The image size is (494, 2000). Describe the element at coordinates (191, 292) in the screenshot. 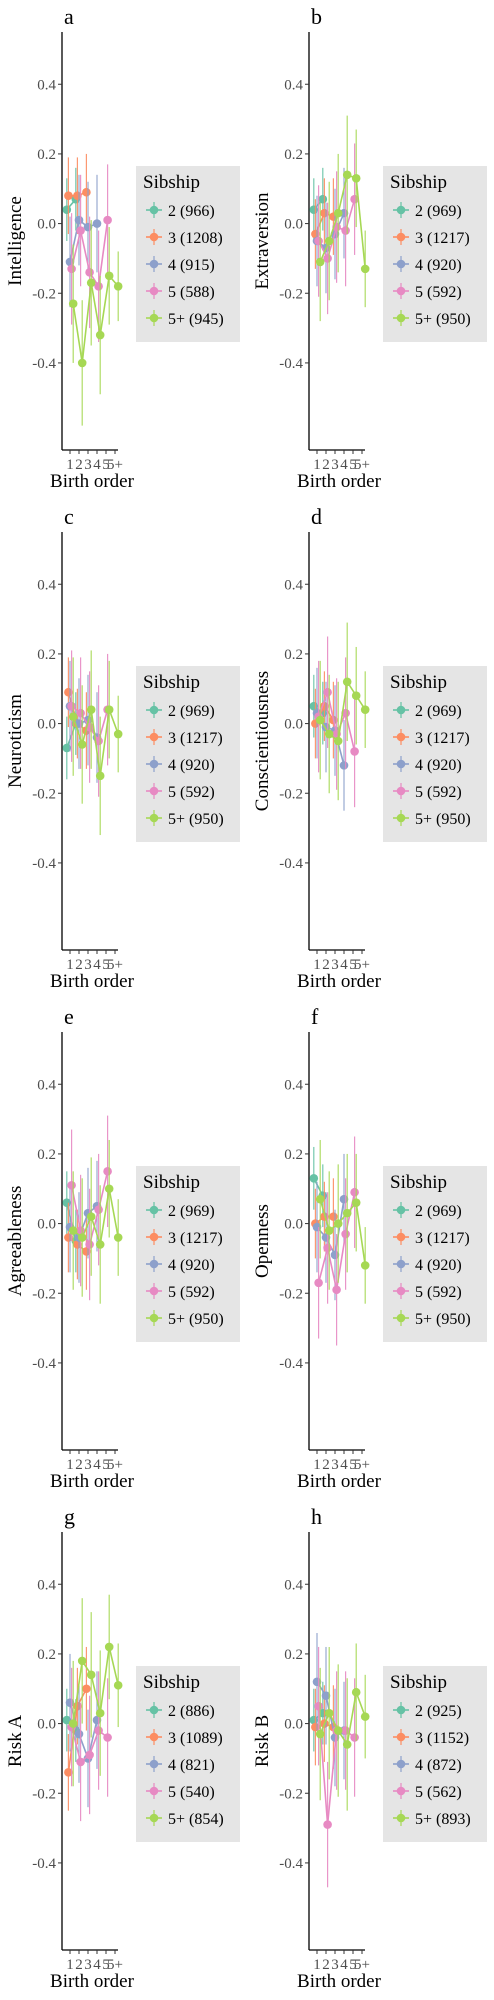

I see `legend-label: 5 (588)` at that location.